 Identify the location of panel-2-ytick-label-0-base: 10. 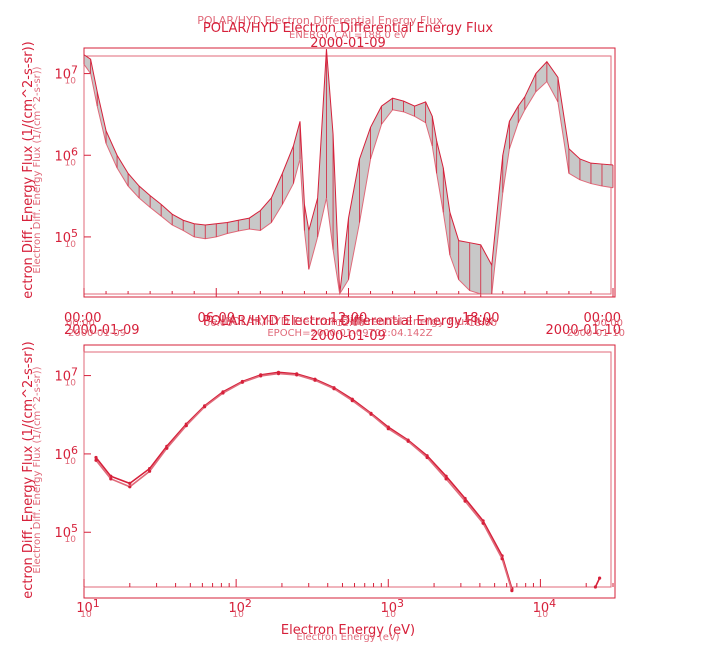
(62, 533).